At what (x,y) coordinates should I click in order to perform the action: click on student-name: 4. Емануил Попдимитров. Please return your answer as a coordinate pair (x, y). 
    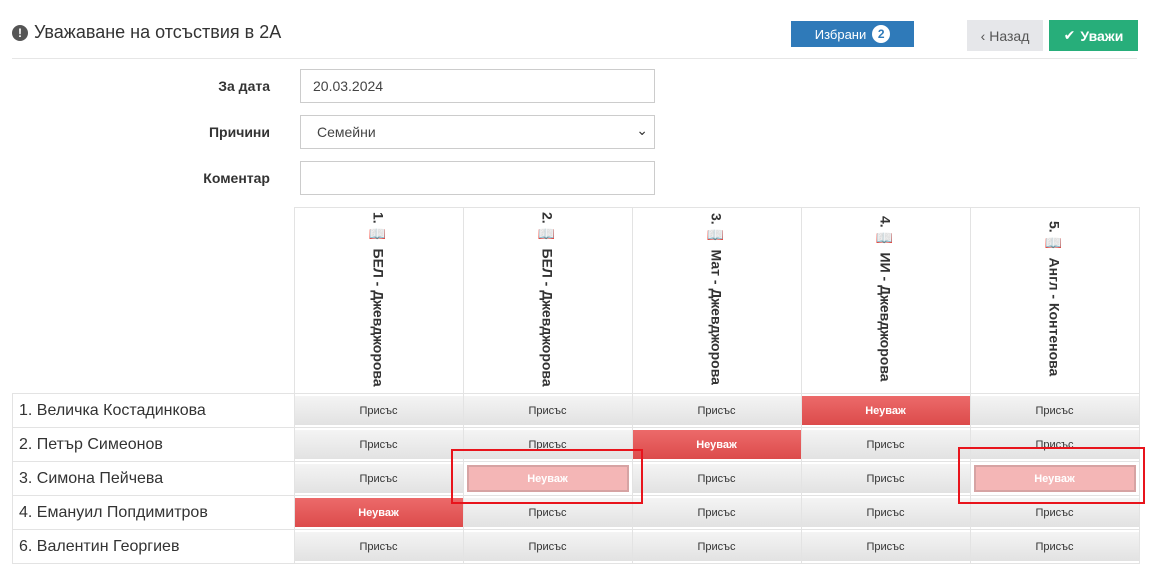
    Looking at the image, I should click on (153, 512).